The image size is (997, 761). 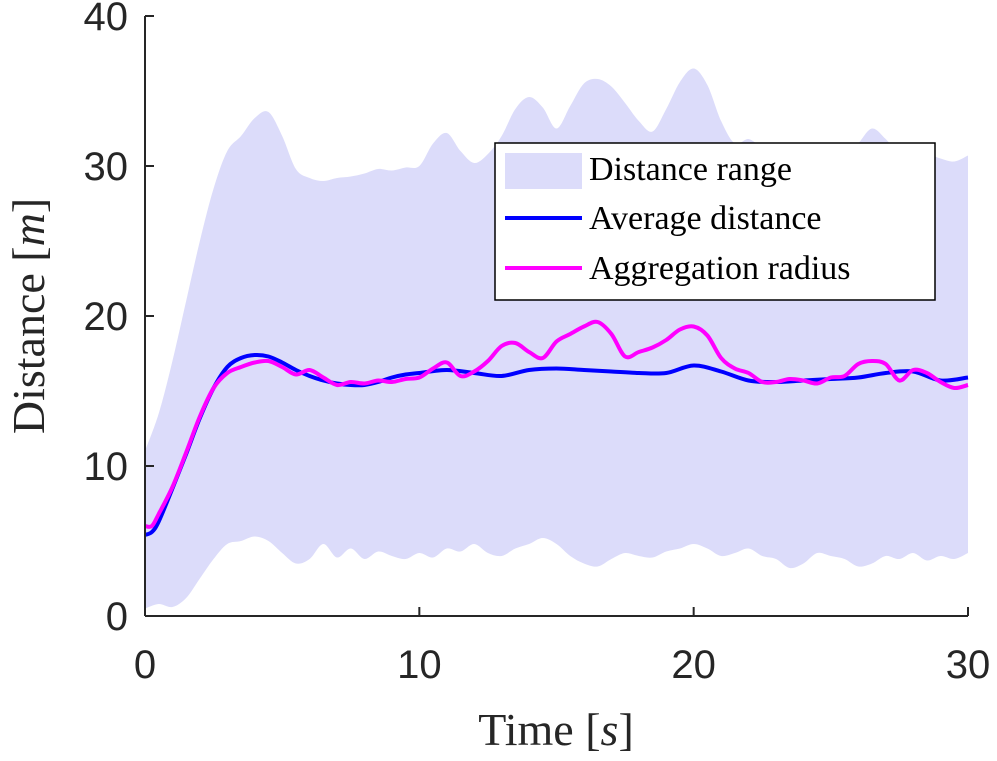 I want to click on y-axis-unit: m, so click(x=28, y=229).